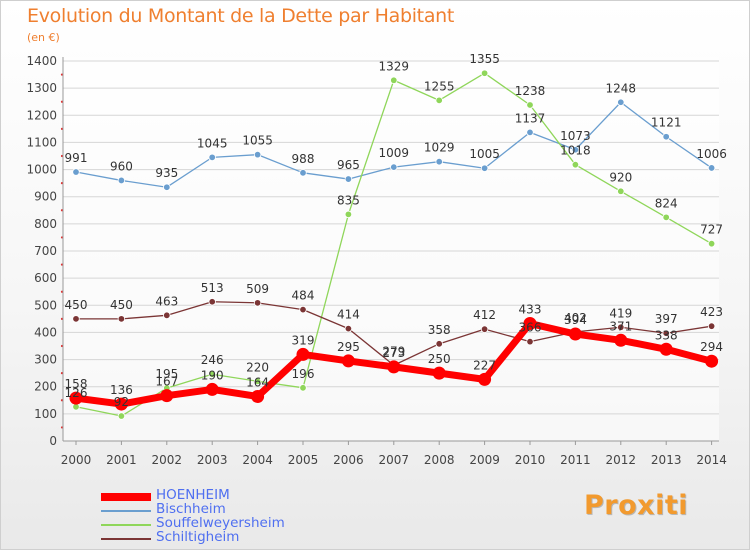 The width and height of the screenshot is (750, 550). Describe the element at coordinates (636, 505) in the screenshot. I see `proxiti-logo: Proxiti` at that location.